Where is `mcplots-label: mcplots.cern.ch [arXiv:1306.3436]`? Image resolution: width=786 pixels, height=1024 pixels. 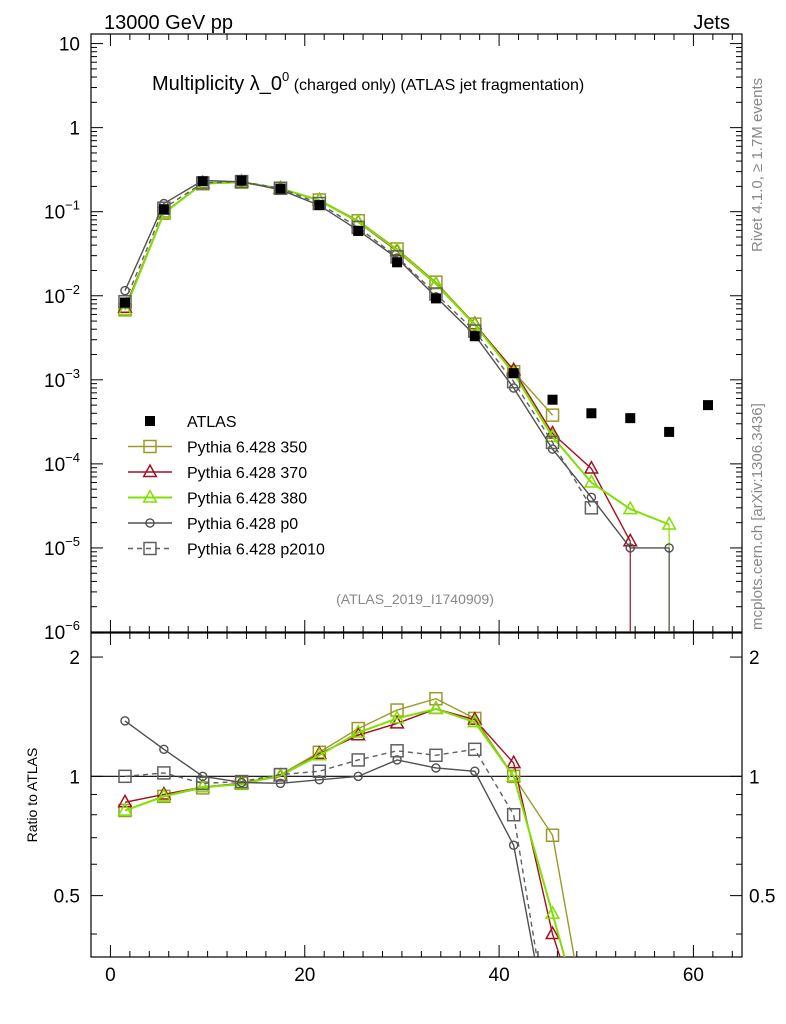
mcplots-label: mcplots.cern.ch [arXiv:1306.3436] is located at coordinates (757, 516).